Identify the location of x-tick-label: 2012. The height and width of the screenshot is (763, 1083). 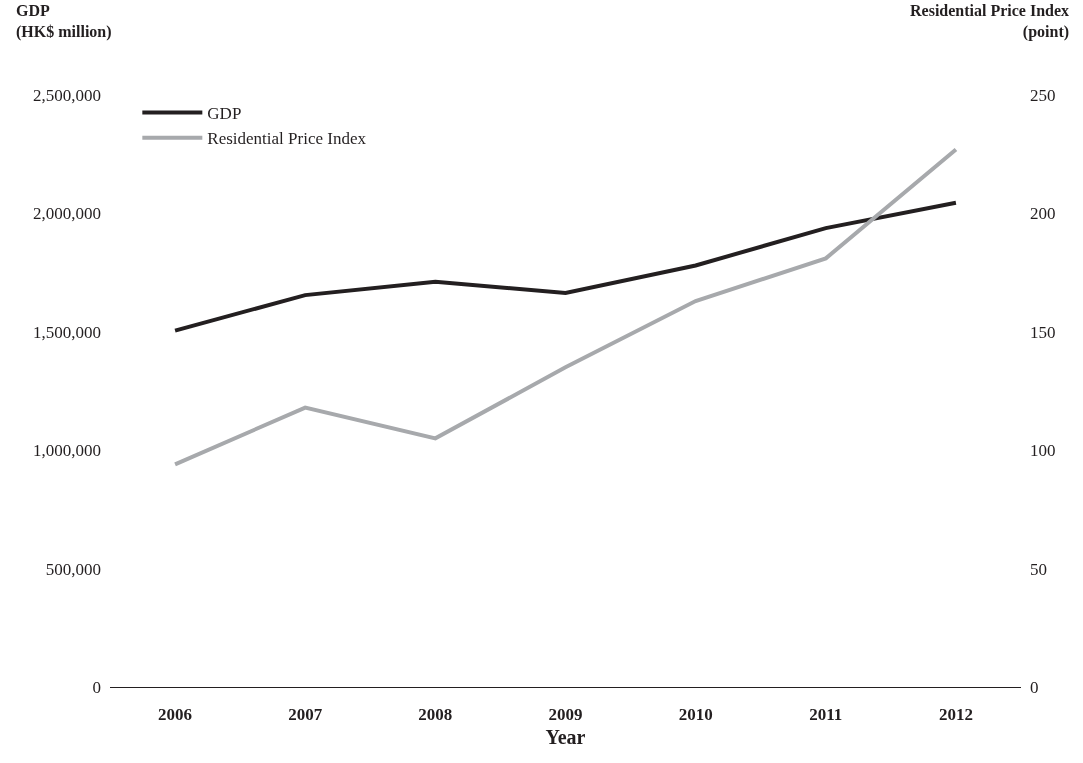
(955, 715).